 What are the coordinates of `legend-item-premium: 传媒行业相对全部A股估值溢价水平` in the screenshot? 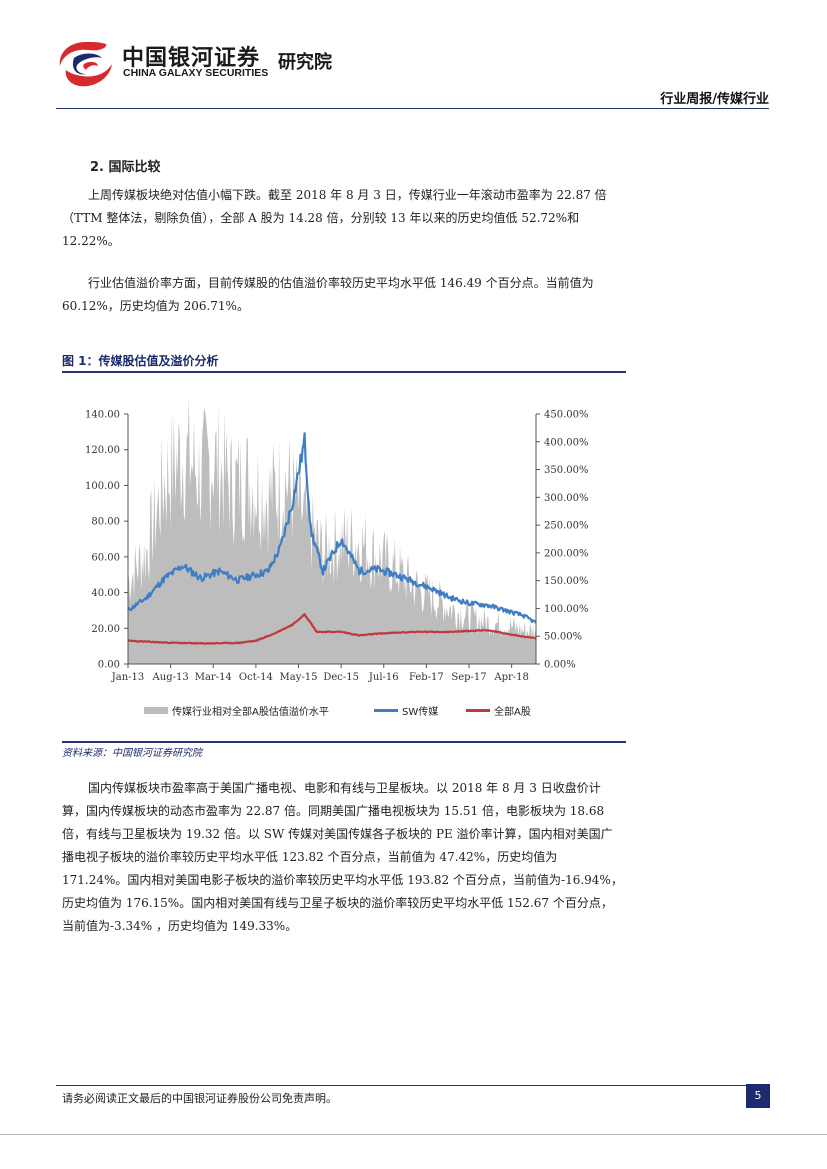 It's located at (236, 710).